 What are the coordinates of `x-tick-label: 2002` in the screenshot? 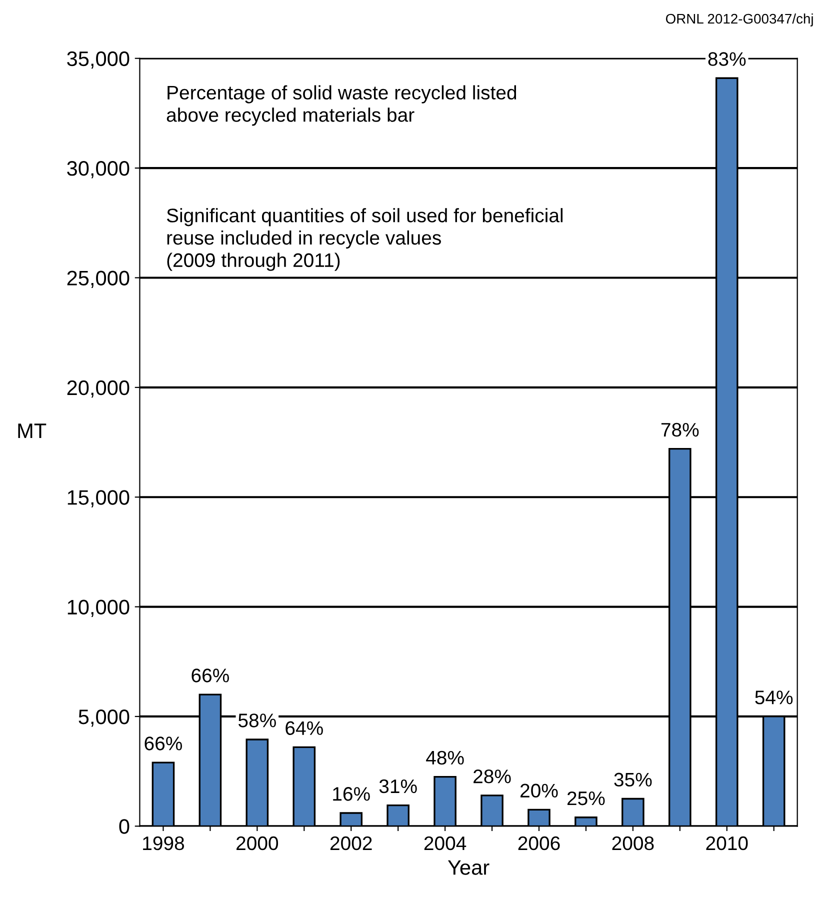 It's located at (351, 843).